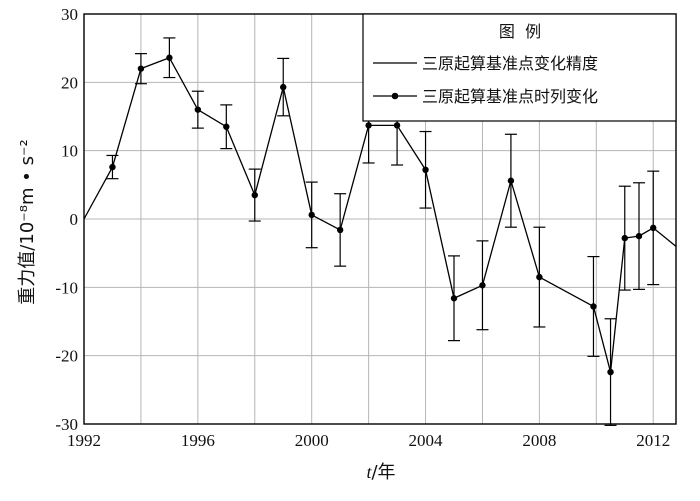  I want to click on legend-item-timeseries: 三原起算基准点时列变化, so click(510, 96).